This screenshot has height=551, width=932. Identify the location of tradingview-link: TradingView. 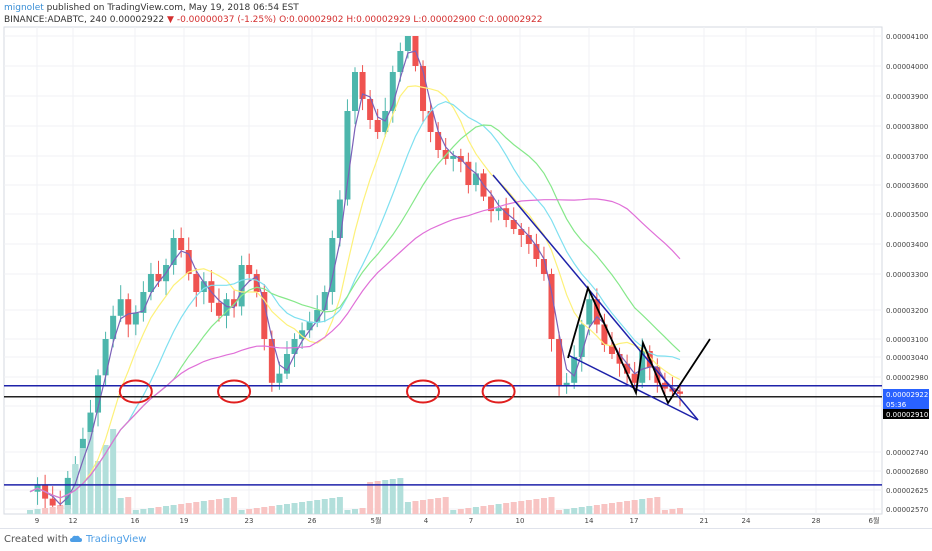
(116, 539).